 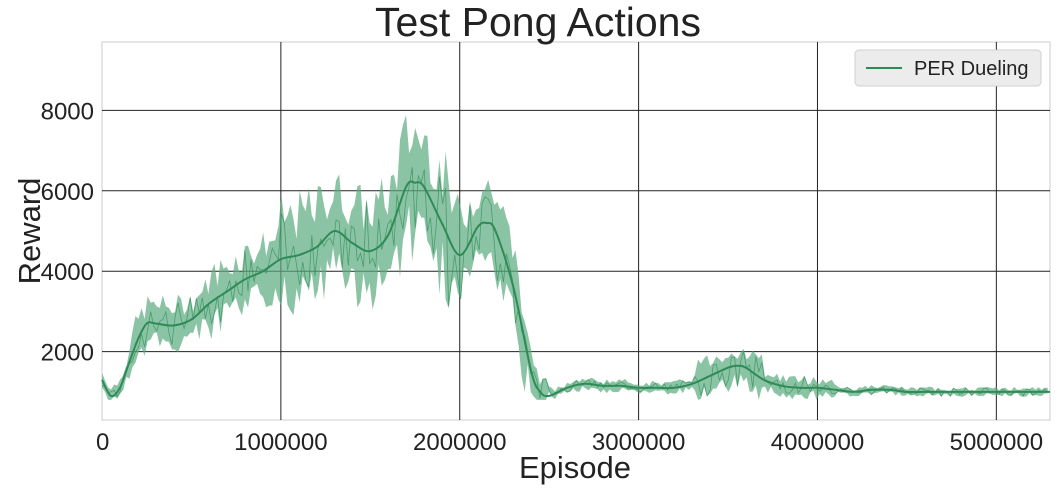 I want to click on x-tick-label: 5000000, so click(x=996, y=442).